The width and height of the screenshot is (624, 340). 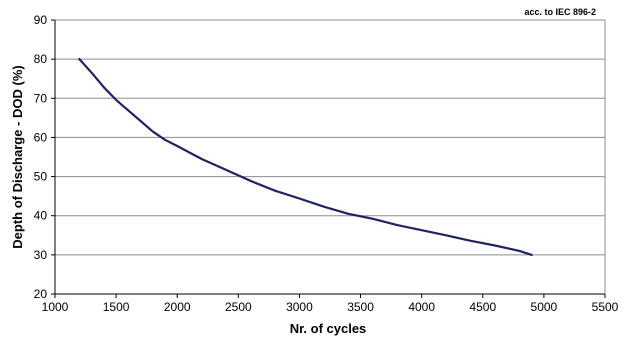 What do you see at coordinates (238, 307) in the screenshot?
I see `x-tick-label: 2500` at bounding box center [238, 307].